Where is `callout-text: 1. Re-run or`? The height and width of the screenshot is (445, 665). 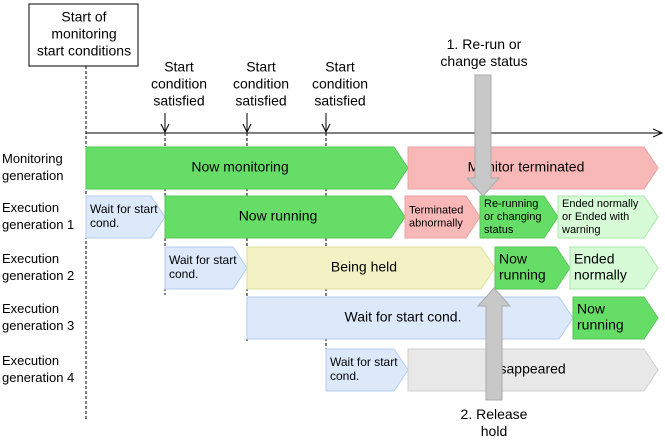 callout-text: 1. Re-run or is located at coordinates (484, 44).